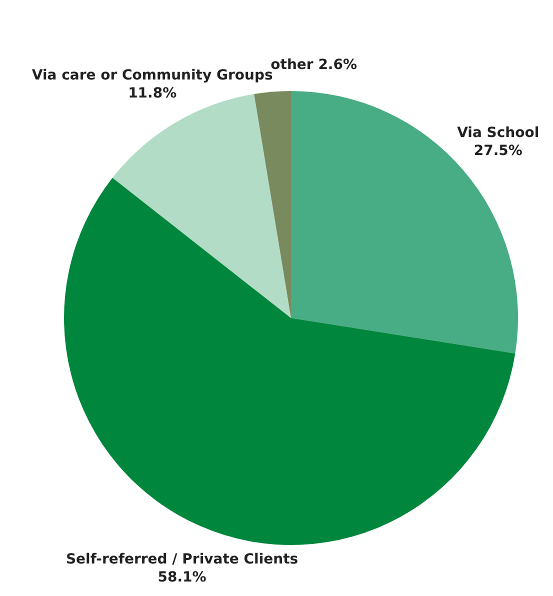  Describe the element at coordinates (152, 76) in the screenshot. I see `slice-label: Via care or Community Groups` at that location.